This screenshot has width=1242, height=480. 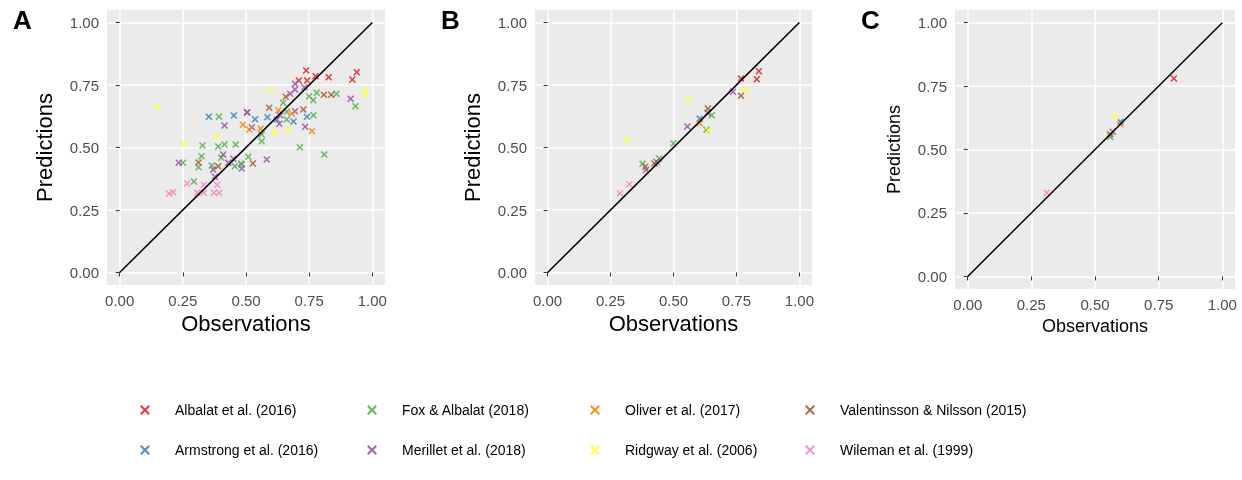 What do you see at coordinates (907, 450) in the screenshot?
I see `legend-label: Wileman et al. (1999)` at bounding box center [907, 450].